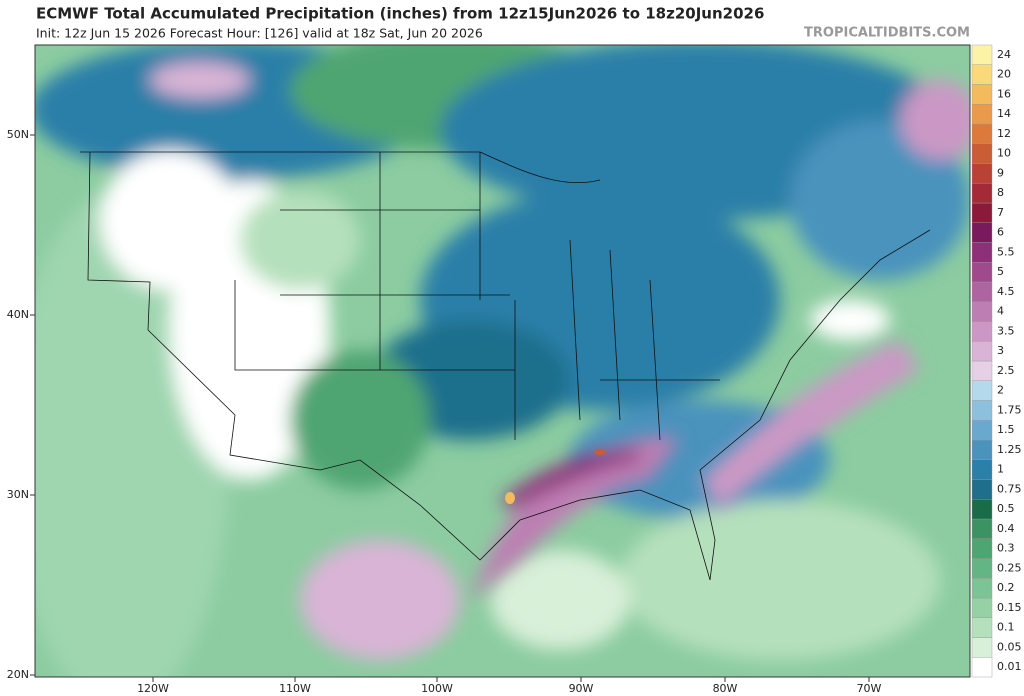 This screenshot has height=696, width=1024. Describe the element at coordinates (725, 688) in the screenshot. I see `lon-label: 80W` at that location.